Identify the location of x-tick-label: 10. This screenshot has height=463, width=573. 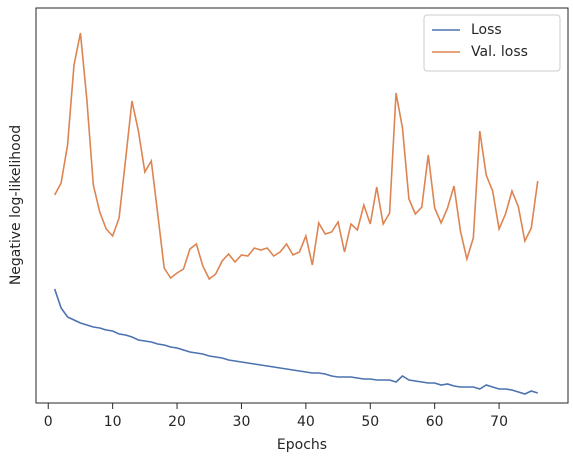
(113, 422).